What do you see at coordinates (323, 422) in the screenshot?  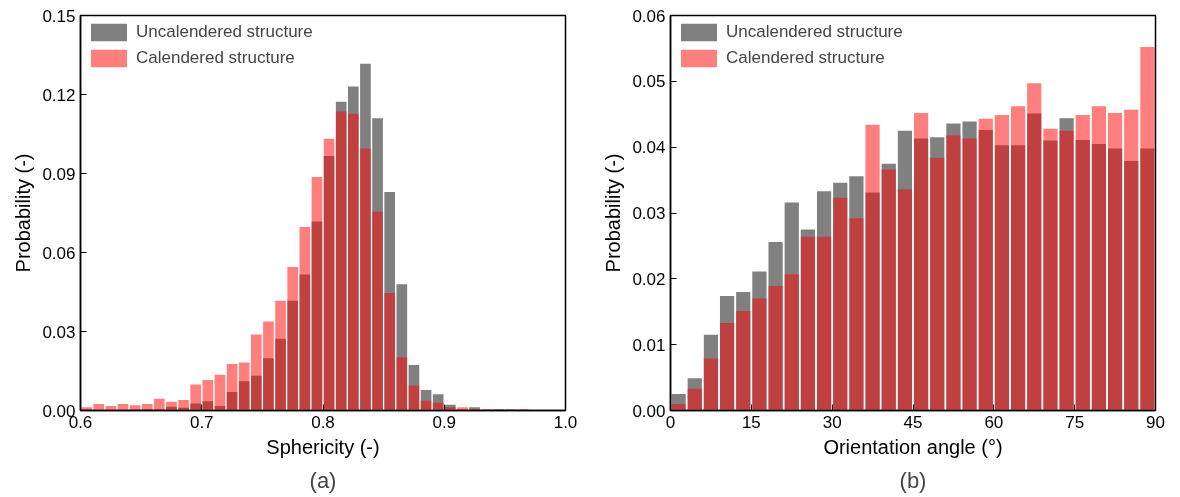 I see `x-tick-label: 0.8` at bounding box center [323, 422].